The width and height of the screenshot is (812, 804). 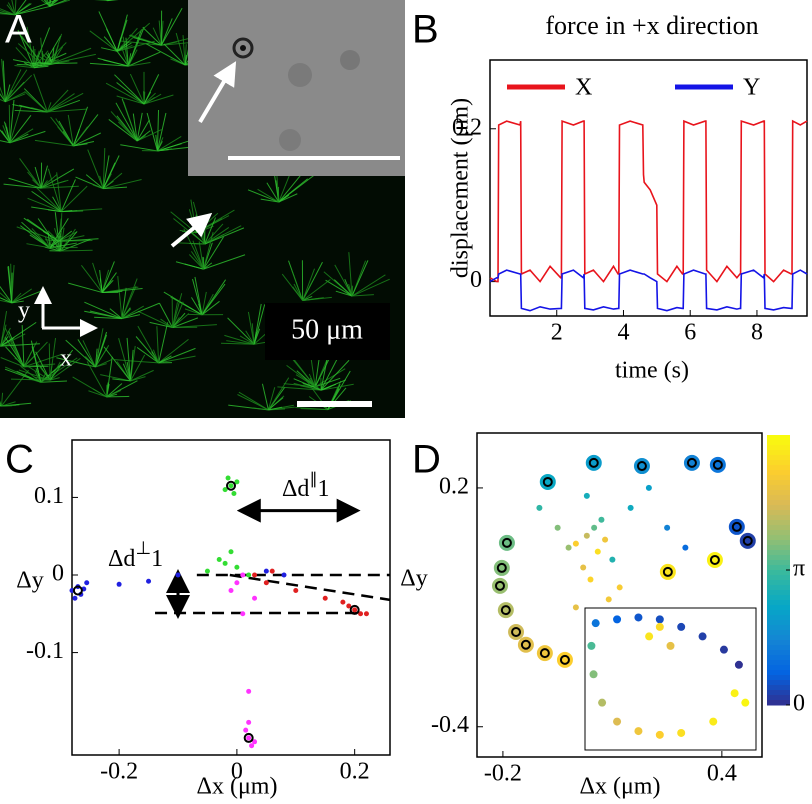 What do you see at coordinates (557, 333) in the screenshot?
I see `x-tick-label: 2` at bounding box center [557, 333].